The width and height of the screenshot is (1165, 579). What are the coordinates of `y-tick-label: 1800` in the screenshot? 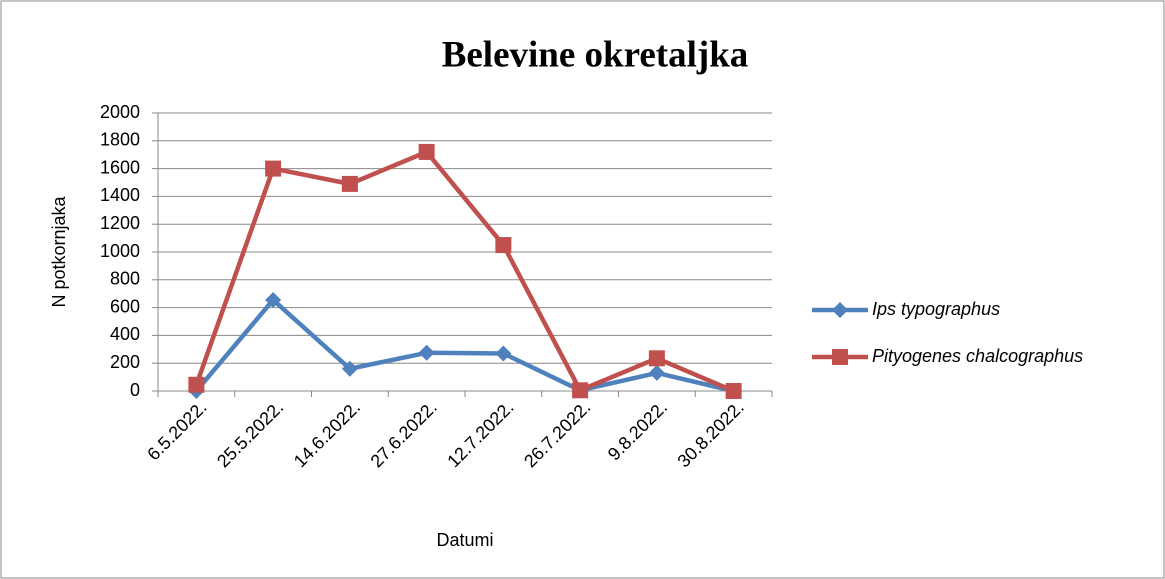 It's located at (120, 140).